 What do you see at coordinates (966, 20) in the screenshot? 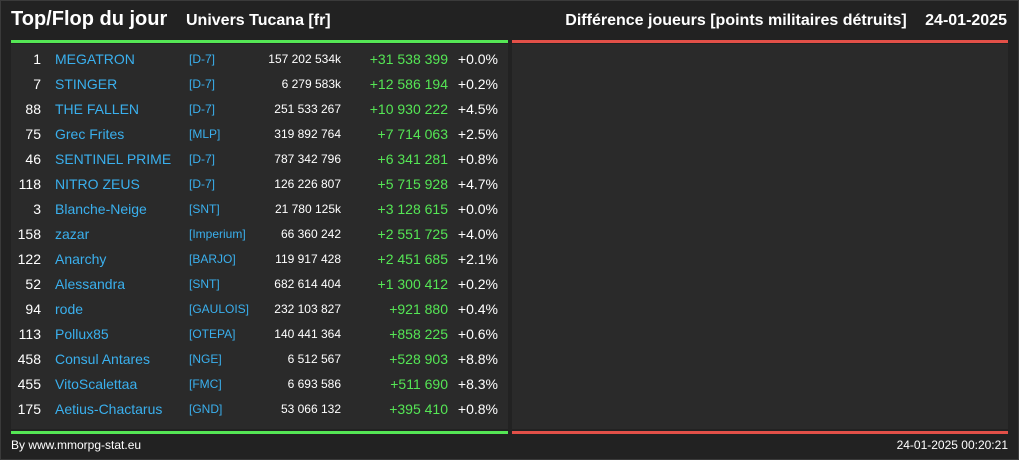
I see `header-date: 24-01-2025` at bounding box center [966, 20].